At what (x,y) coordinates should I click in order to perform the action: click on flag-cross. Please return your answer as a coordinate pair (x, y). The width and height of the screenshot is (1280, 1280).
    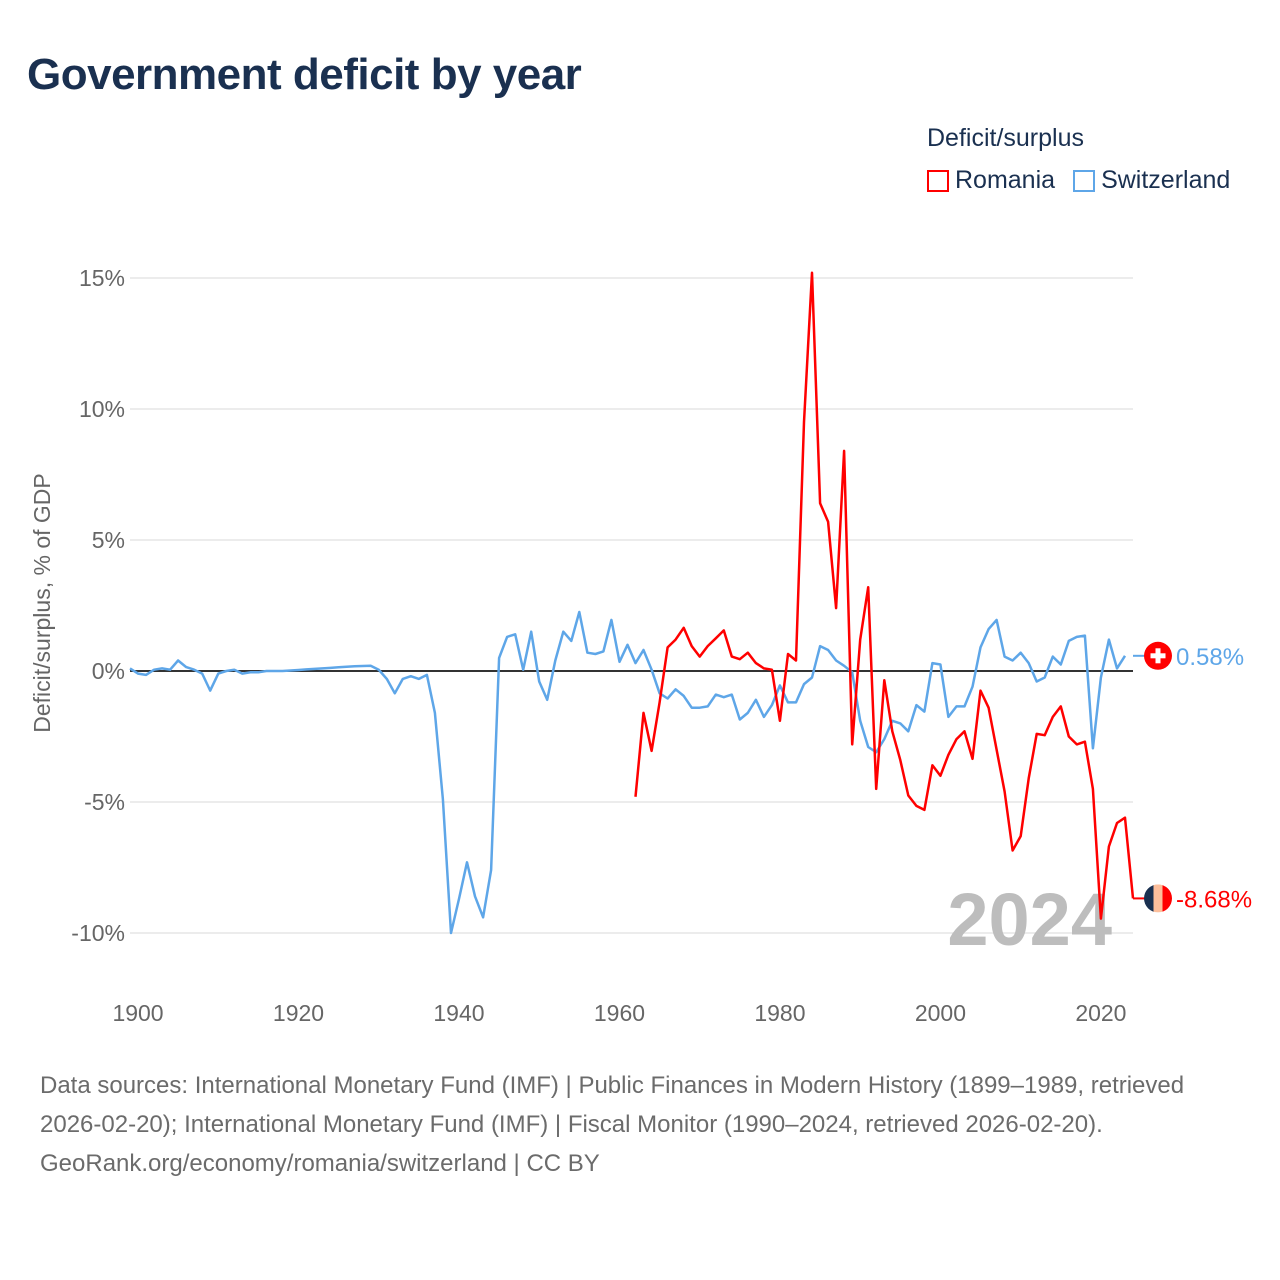
    Looking at the image, I should click on (1158, 656).